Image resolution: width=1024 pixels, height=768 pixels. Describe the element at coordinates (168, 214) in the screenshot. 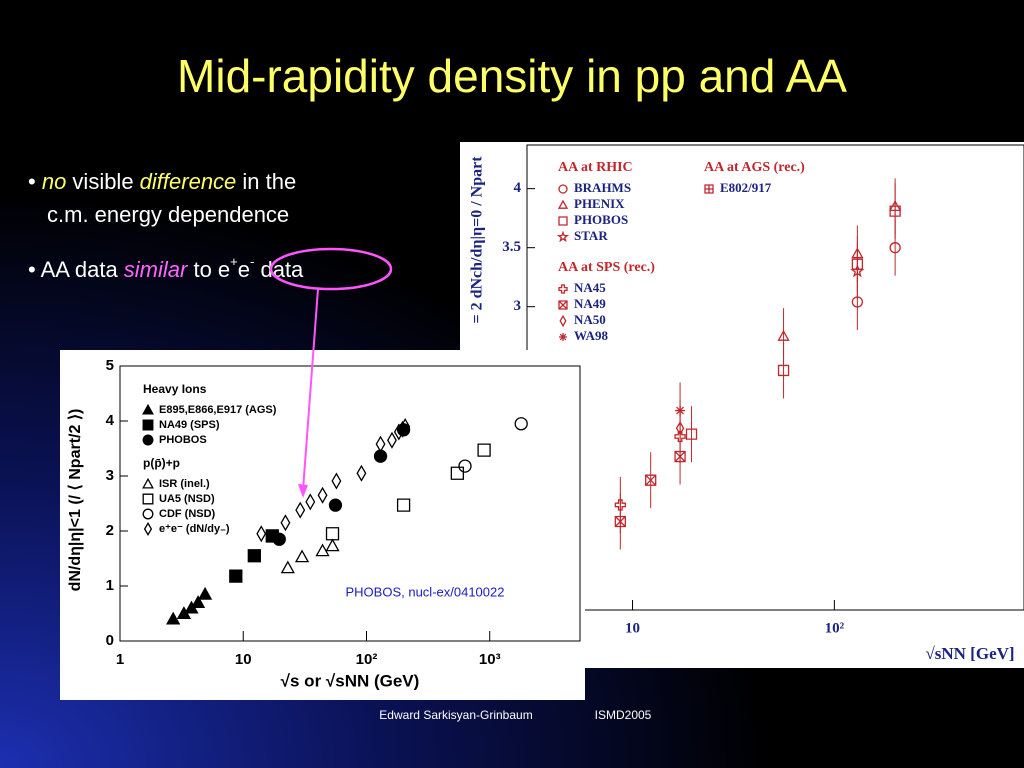

I see `bullet-text: c.m. energy dependence` at that location.